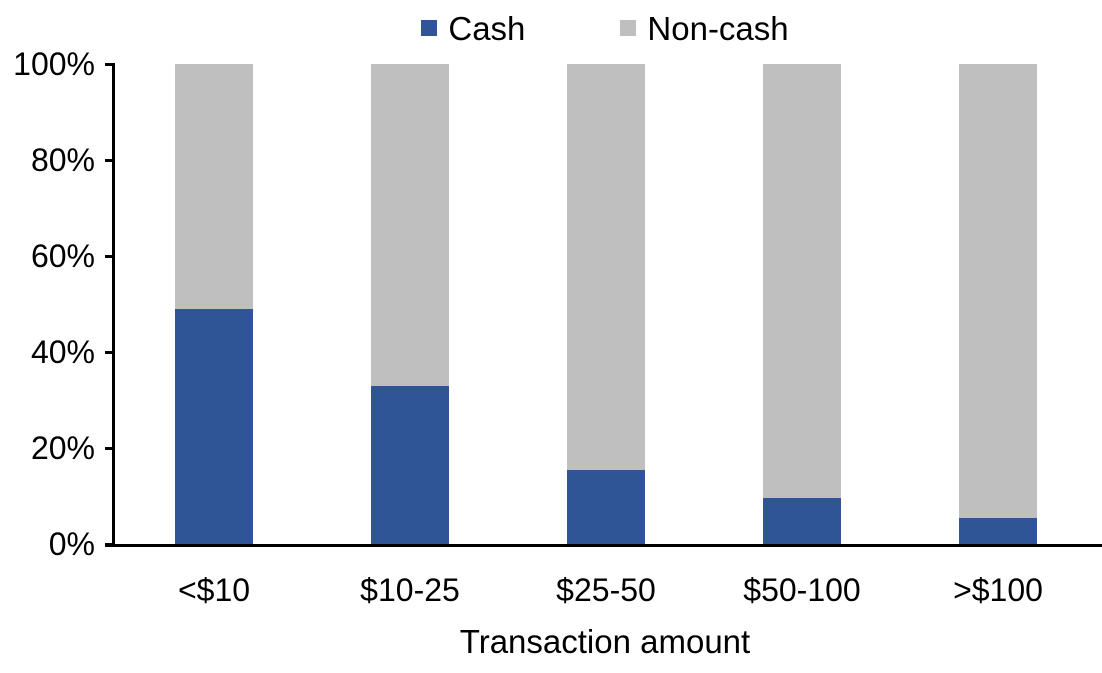  I want to click on y-tick-label: 60%, so click(62, 256).